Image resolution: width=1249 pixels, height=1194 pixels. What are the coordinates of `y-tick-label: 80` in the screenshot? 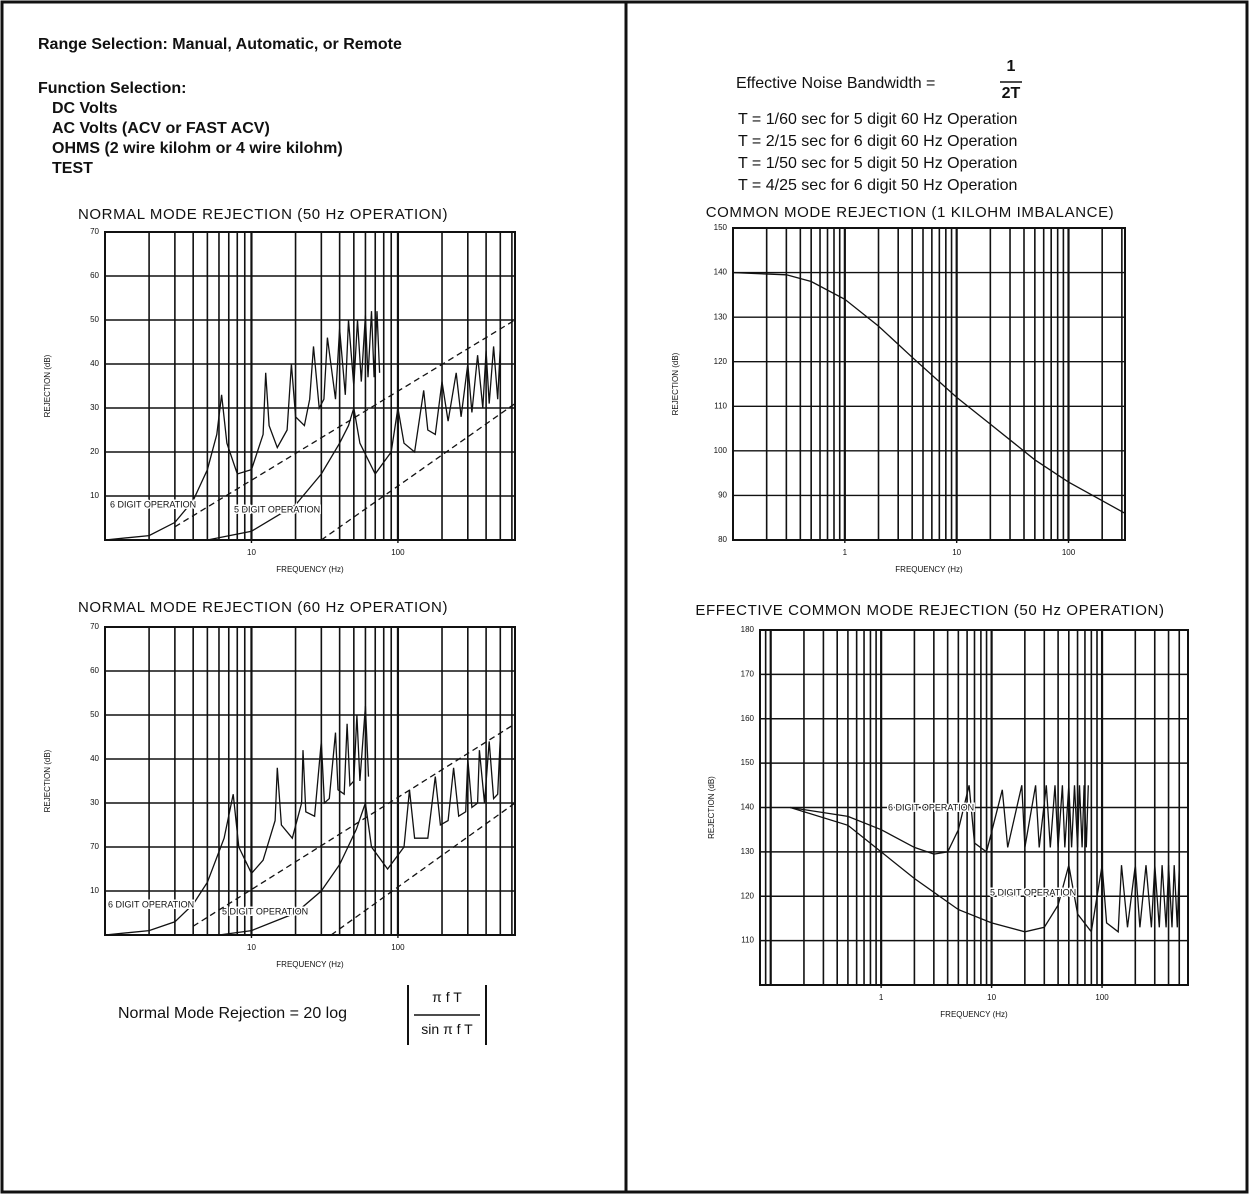 It's located at (722, 539).